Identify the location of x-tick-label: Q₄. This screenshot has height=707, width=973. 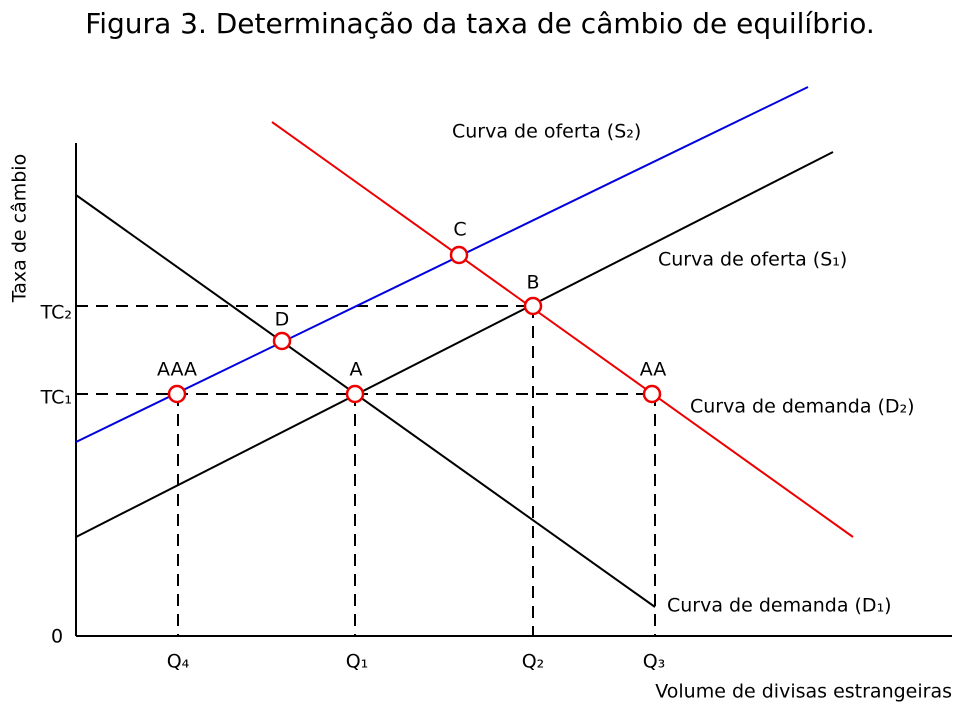
(178, 662).